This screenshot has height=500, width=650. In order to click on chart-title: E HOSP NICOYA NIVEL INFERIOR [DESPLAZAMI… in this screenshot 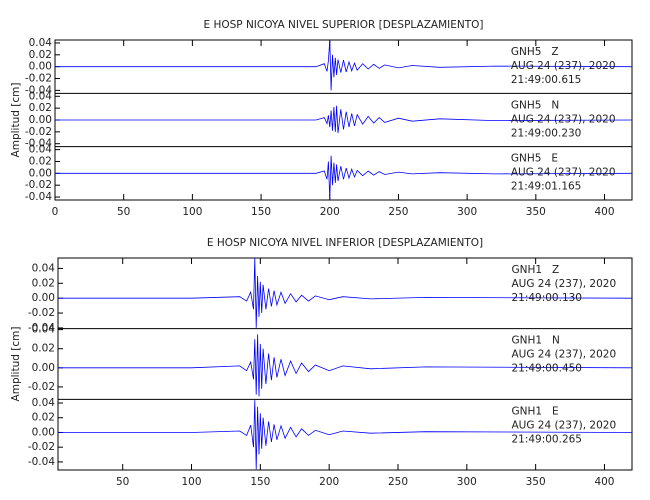, I will do `click(345, 243)`.